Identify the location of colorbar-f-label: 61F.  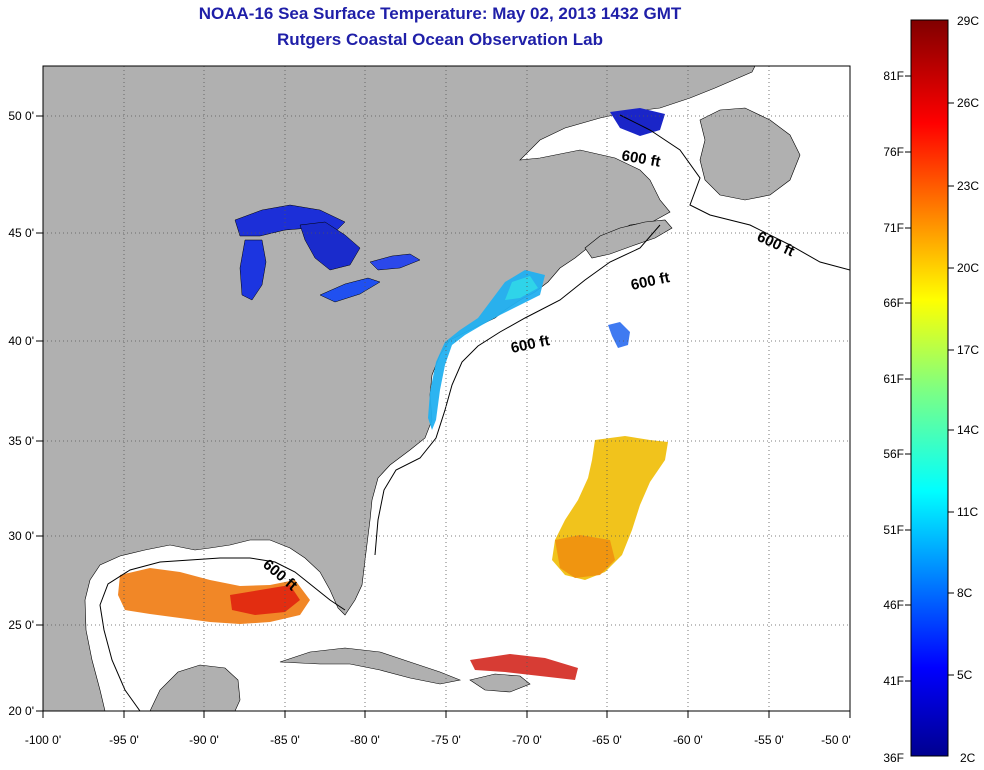
(893, 379).